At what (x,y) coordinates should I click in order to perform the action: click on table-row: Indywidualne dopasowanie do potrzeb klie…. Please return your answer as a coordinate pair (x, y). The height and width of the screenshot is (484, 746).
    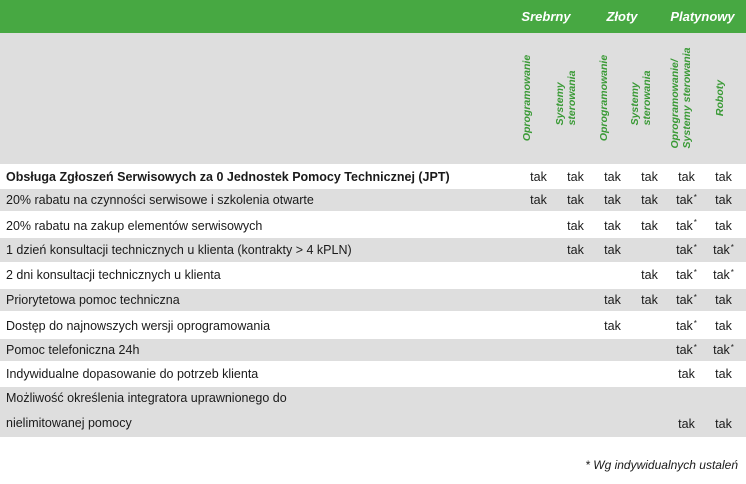
    Looking at the image, I should click on (373, 374).